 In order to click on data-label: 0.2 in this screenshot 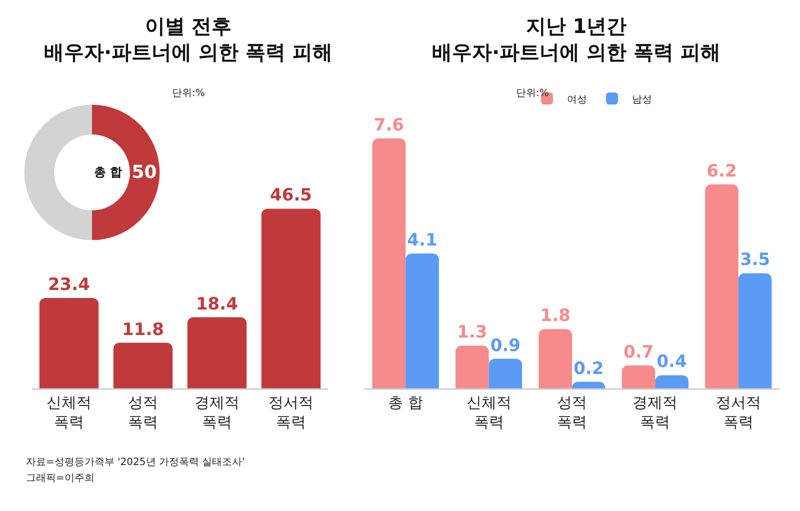, I will do `click(589, 368)`.